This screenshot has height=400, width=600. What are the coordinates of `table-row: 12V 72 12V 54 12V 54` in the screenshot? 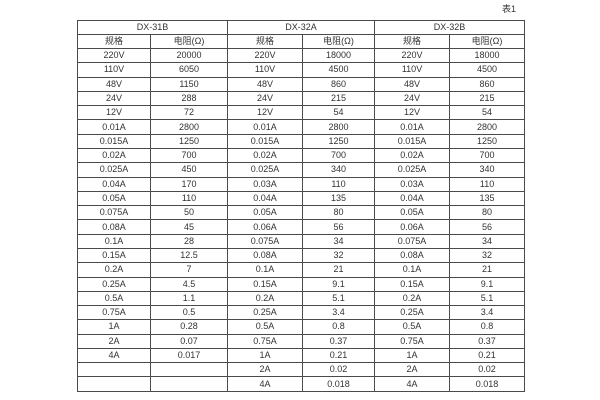 It's located at (301, 113).